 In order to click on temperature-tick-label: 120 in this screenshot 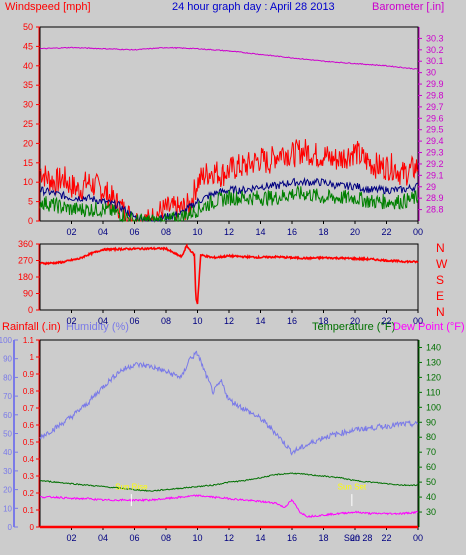, I will do `click(433, 377)`.